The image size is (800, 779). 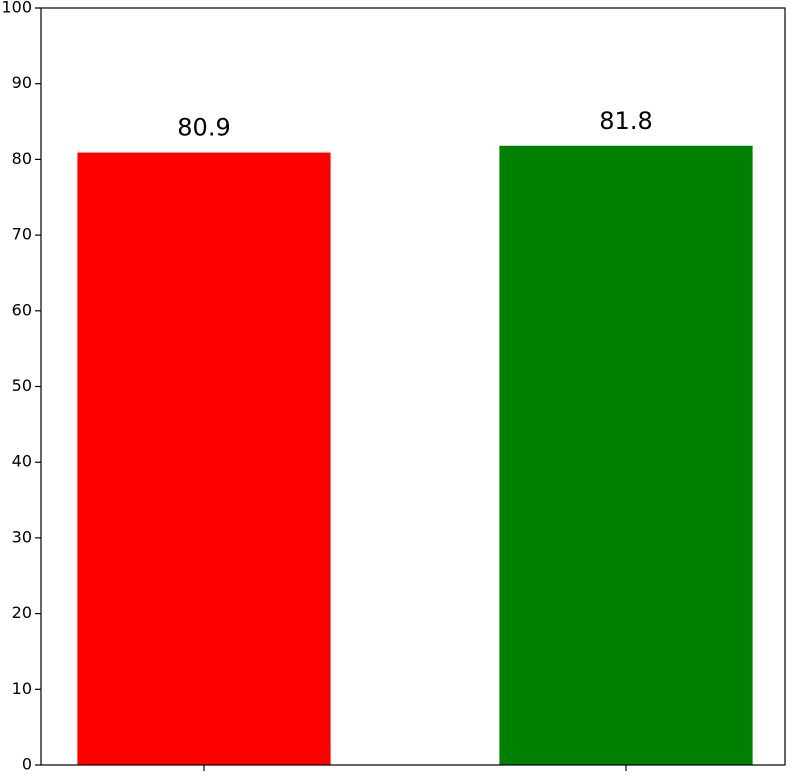 What do you see at coordinates (22, 688) in the screenshot?
I see `y-tick-label: 10` at bounding box center [22, 688].